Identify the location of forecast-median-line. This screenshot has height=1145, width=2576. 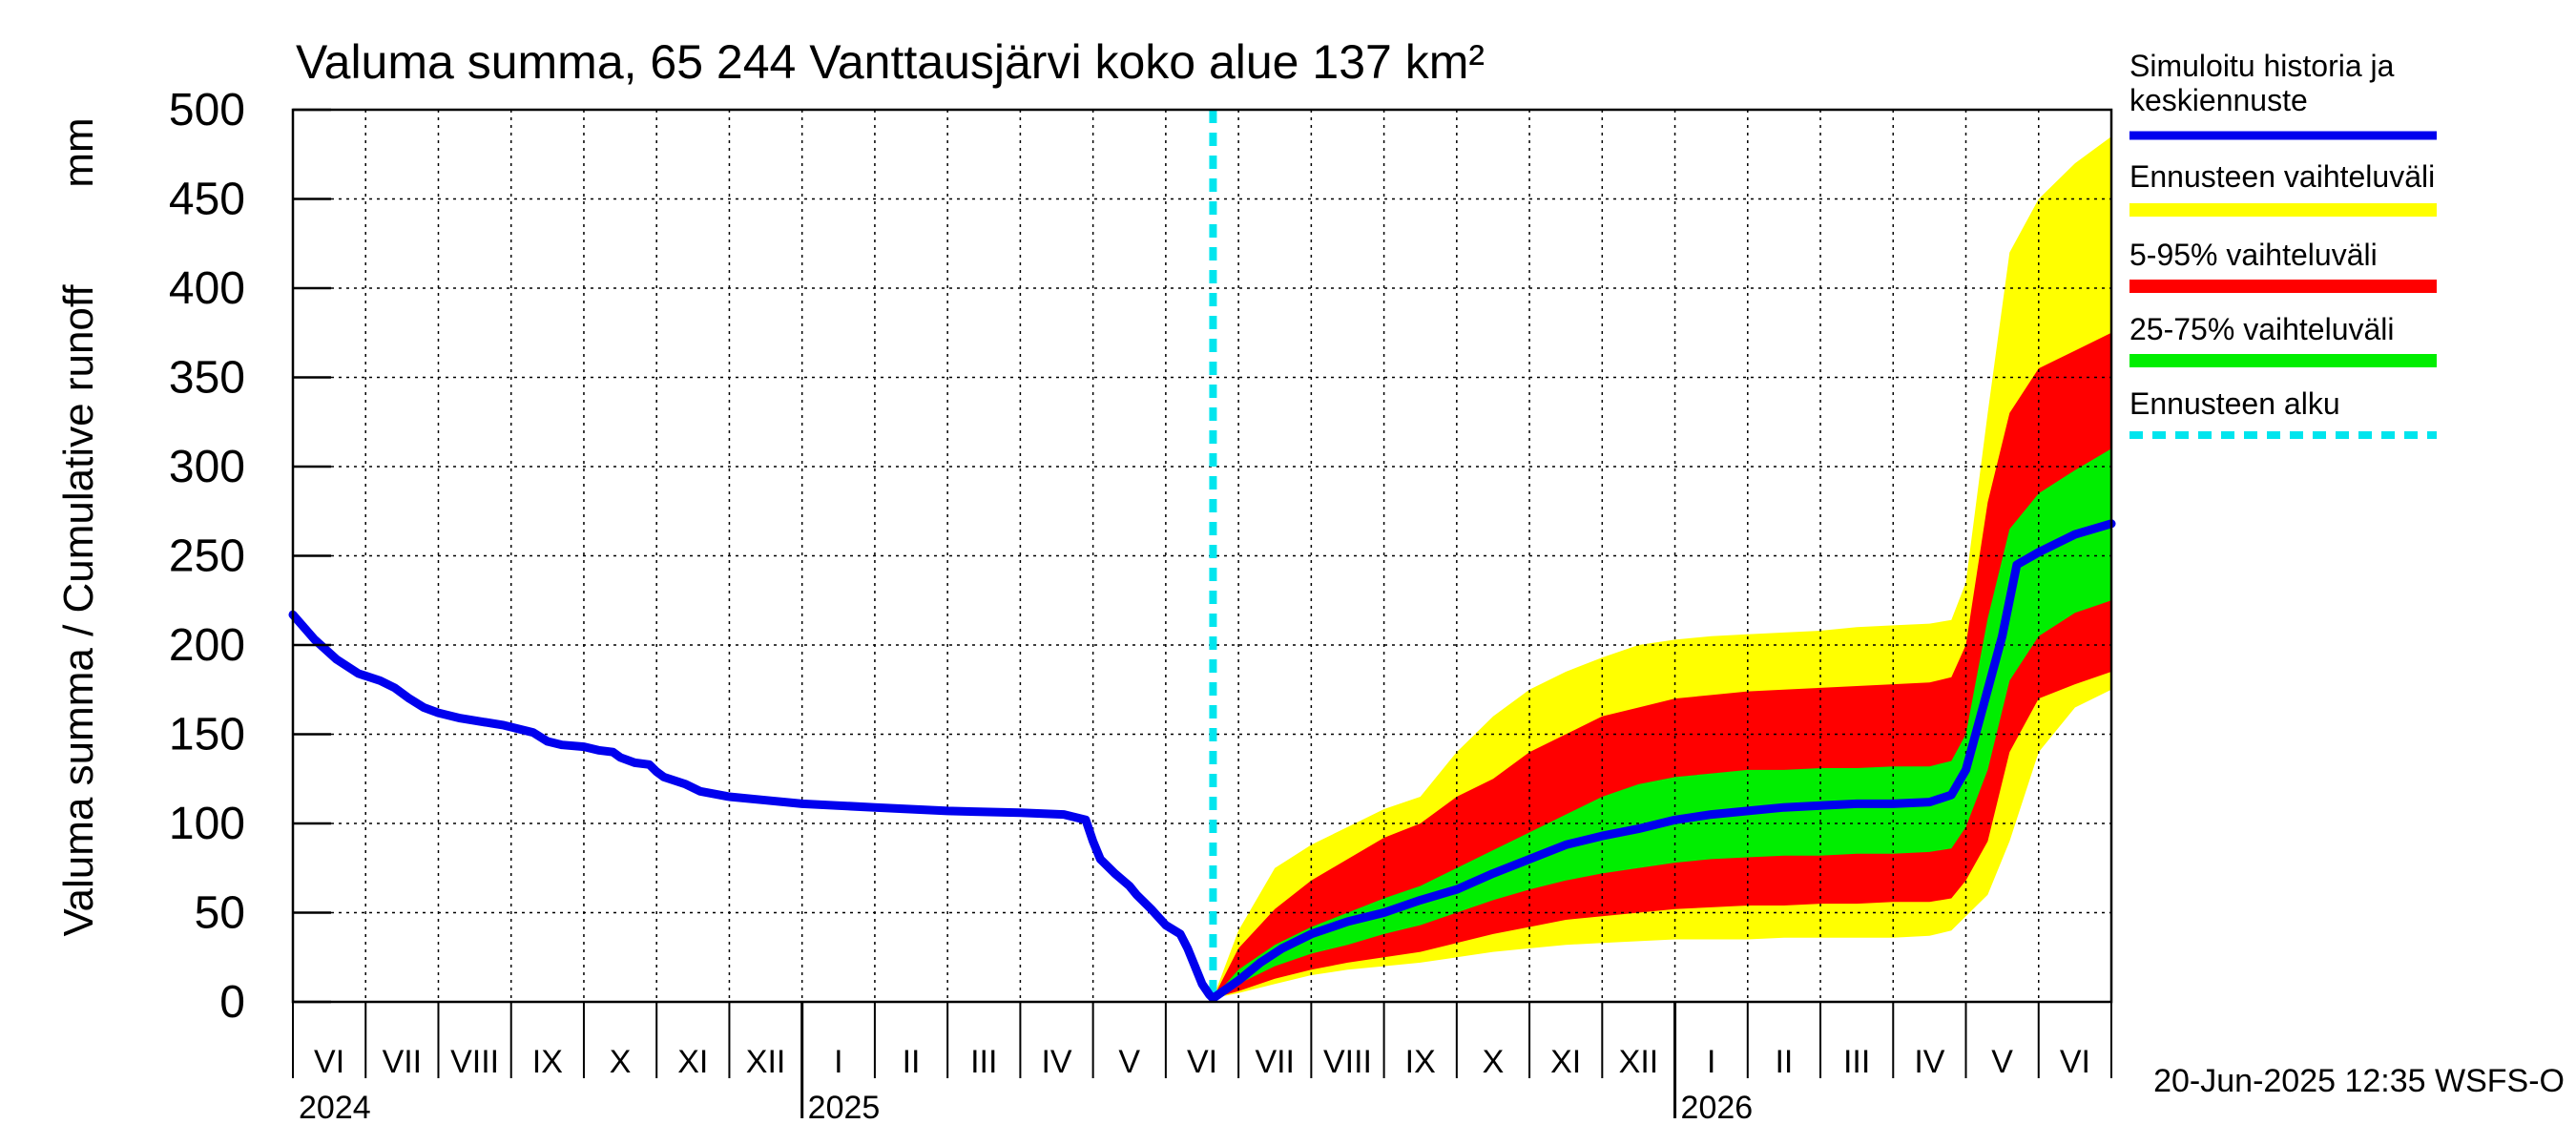
(1662, 761).